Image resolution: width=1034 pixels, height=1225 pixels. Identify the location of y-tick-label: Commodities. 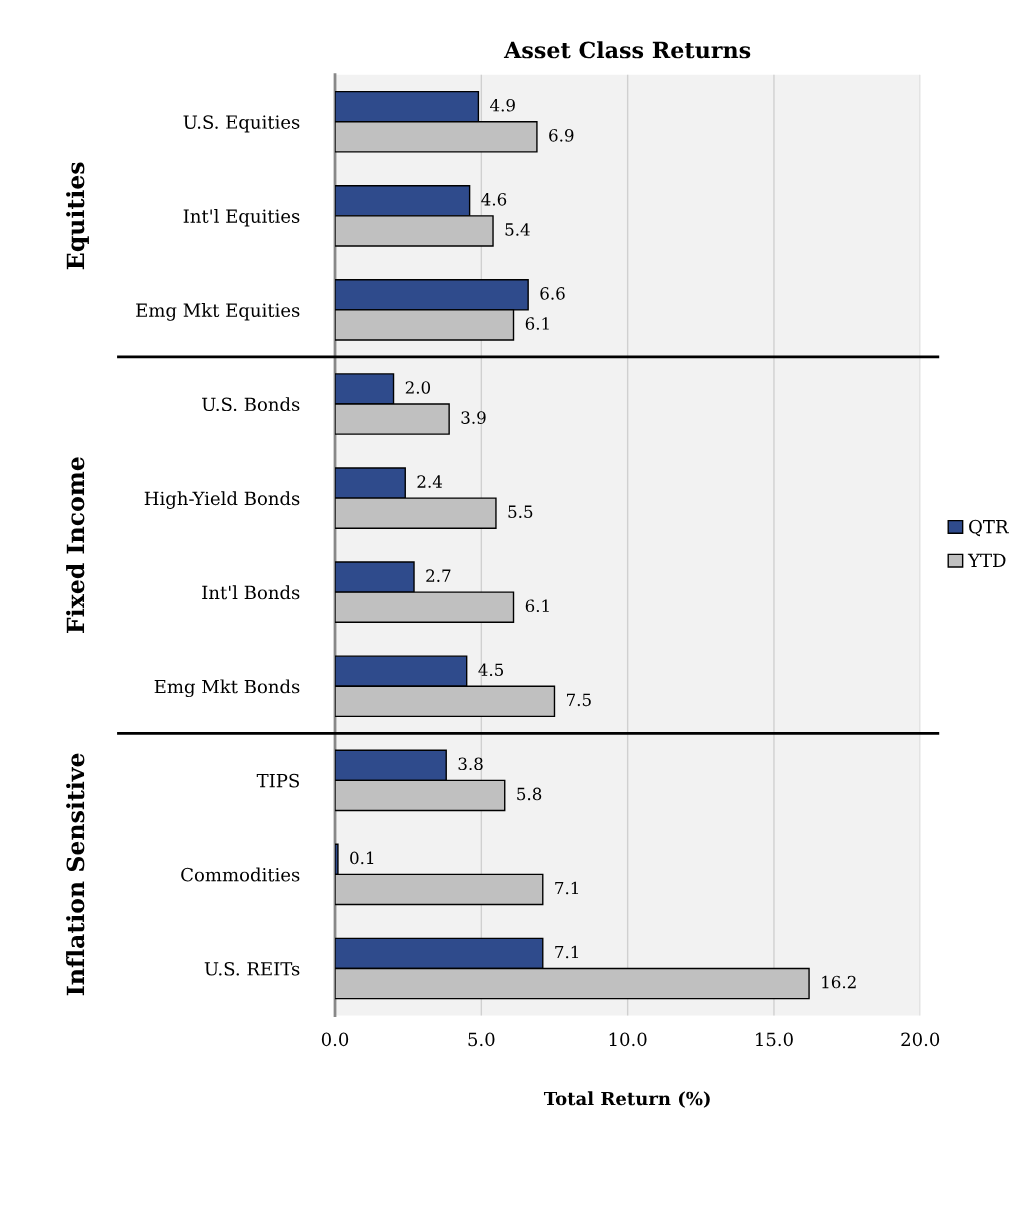
(240, 874).